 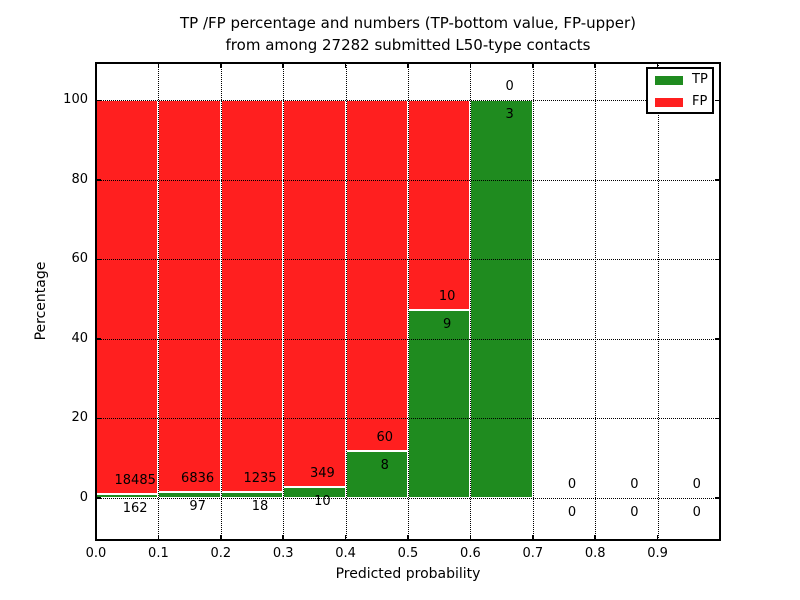 I want to click on fp-count-label: 60, so click(x=385, y=438).